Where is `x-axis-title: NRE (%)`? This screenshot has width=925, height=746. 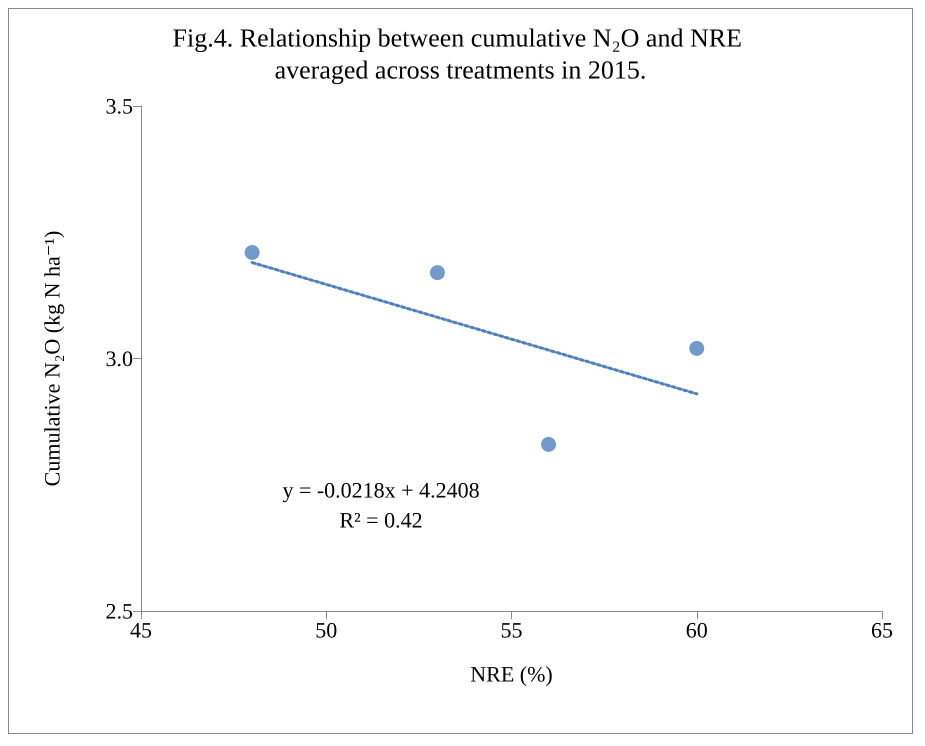
x-axis-title: NRE (%) is located at coordinates (511, 674).